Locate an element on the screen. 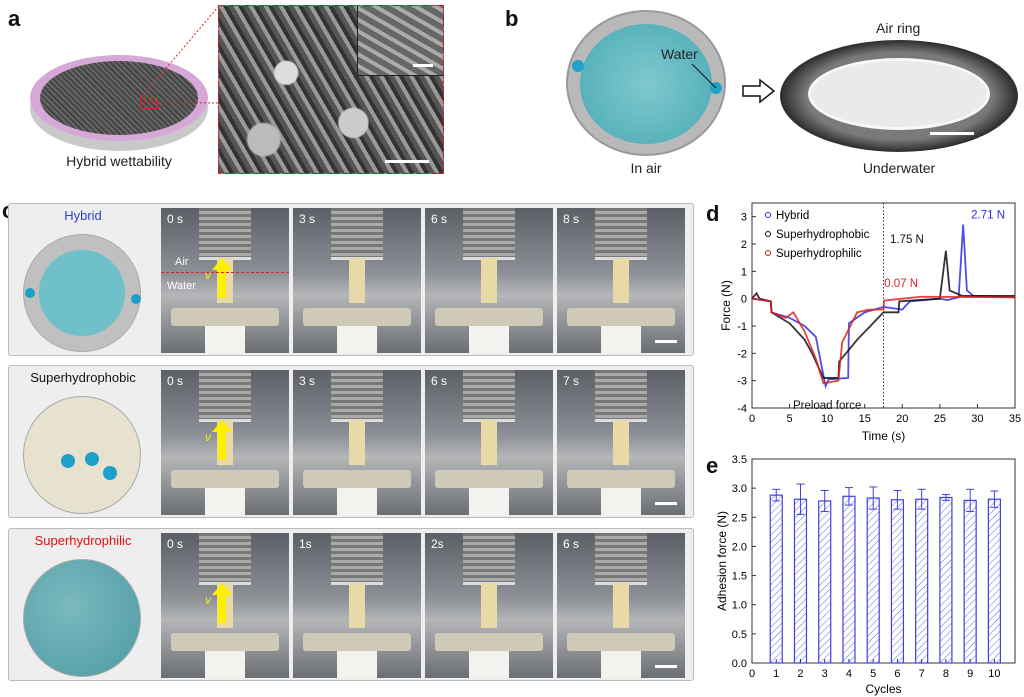 This screenshot has width=1024, height=697. underwater-caption: Underwater is located at coordinates (899, 168).